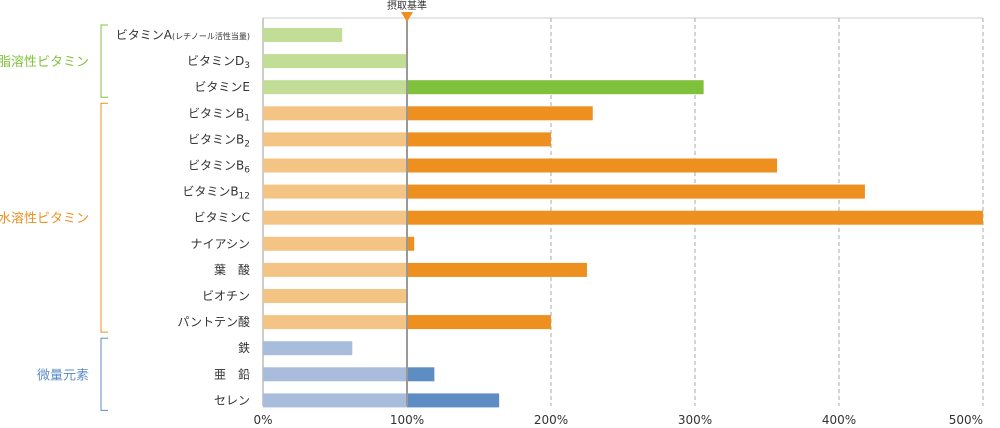 The width and height of the screenshot is (1000, 428). I want to click on category-label: ビタミンE, so click(222, 87).